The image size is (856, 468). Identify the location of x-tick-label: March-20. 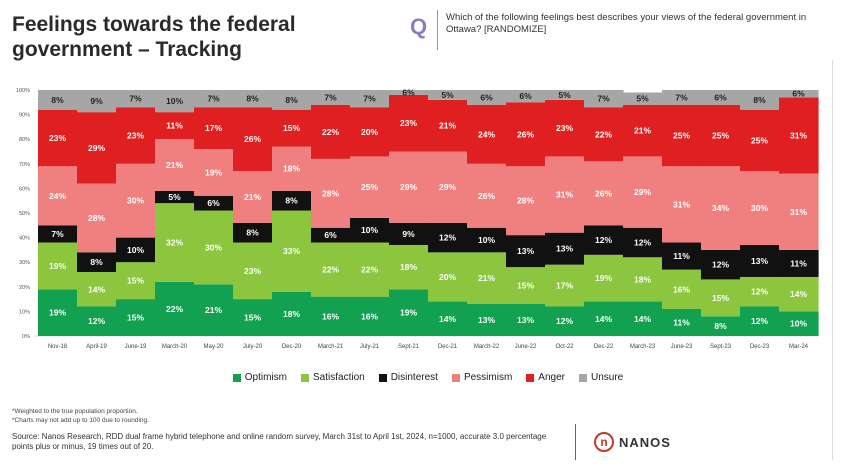
(175, 347).